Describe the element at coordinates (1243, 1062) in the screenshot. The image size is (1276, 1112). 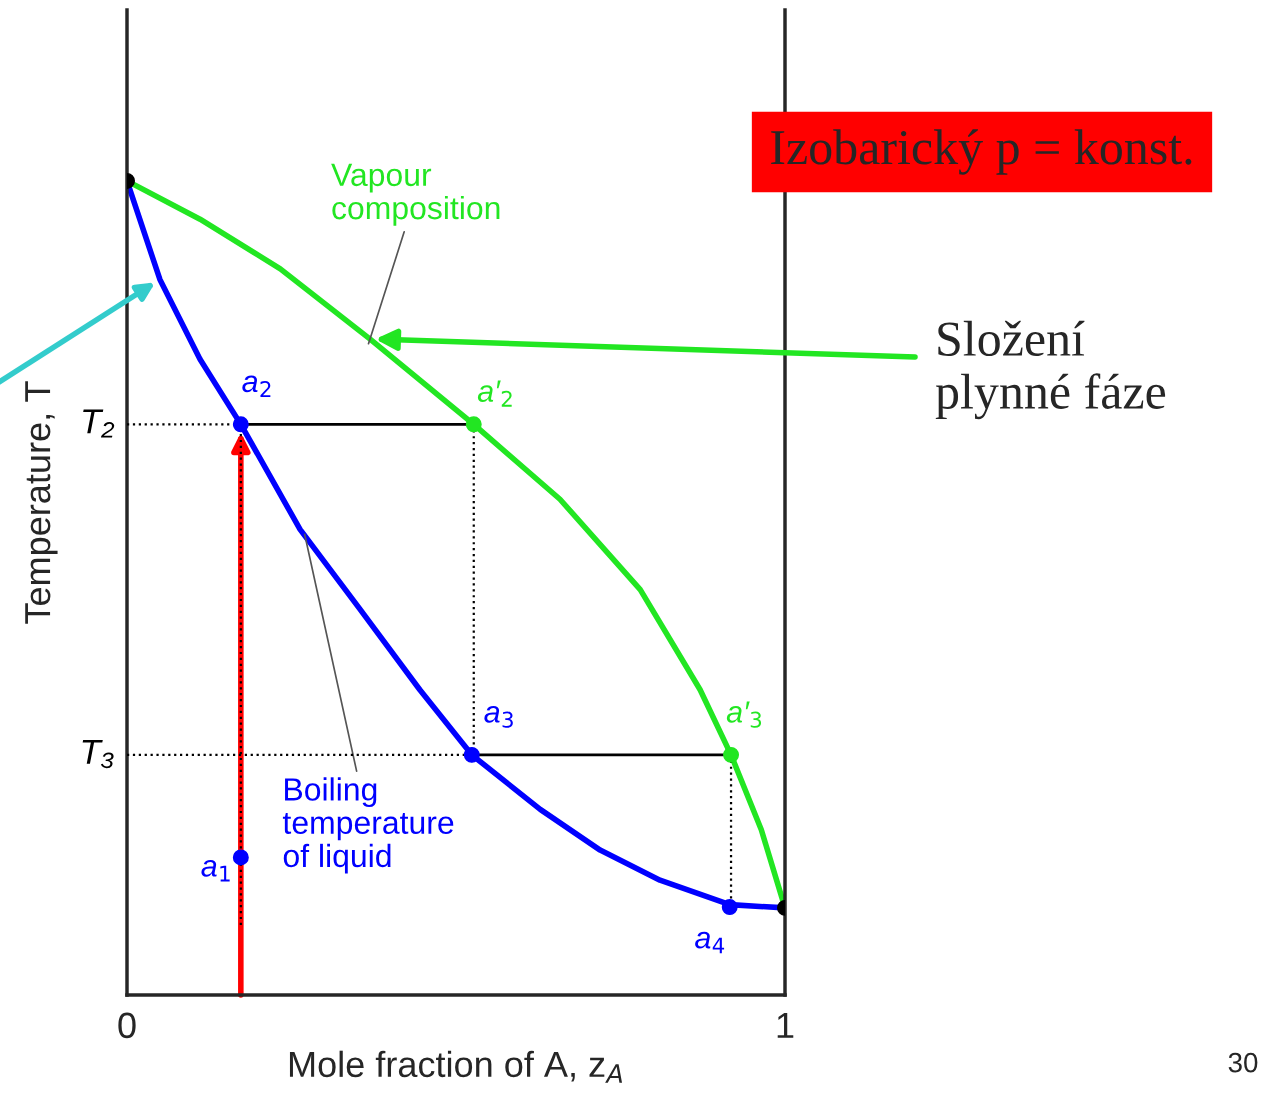
I see `text: 30` at that location.